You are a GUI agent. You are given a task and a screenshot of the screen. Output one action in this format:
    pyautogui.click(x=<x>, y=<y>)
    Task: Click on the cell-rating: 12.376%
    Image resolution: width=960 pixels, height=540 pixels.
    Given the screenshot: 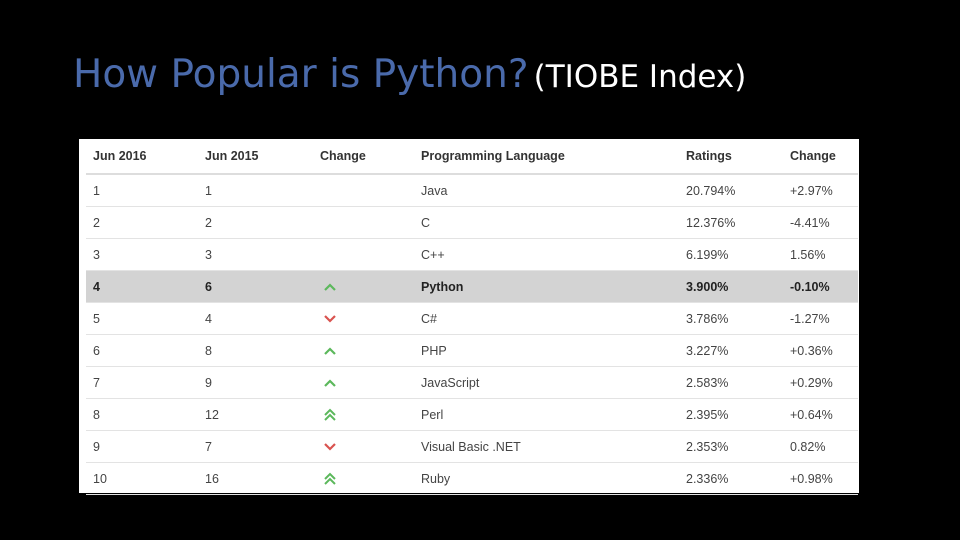 What is the action you would take?
    pyautogui.click(x=731, y=222)
    